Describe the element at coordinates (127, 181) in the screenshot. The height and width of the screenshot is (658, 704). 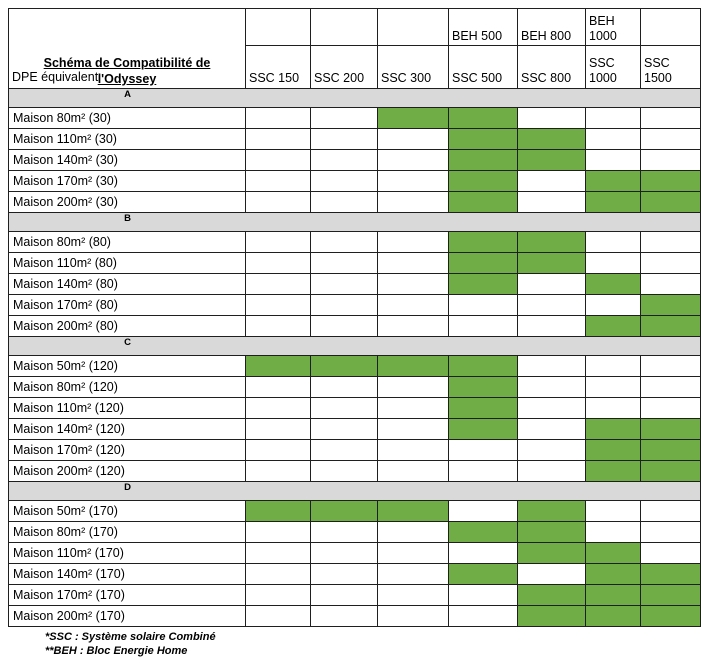
I see `row-label: Maison 170m² (30)` at that location.